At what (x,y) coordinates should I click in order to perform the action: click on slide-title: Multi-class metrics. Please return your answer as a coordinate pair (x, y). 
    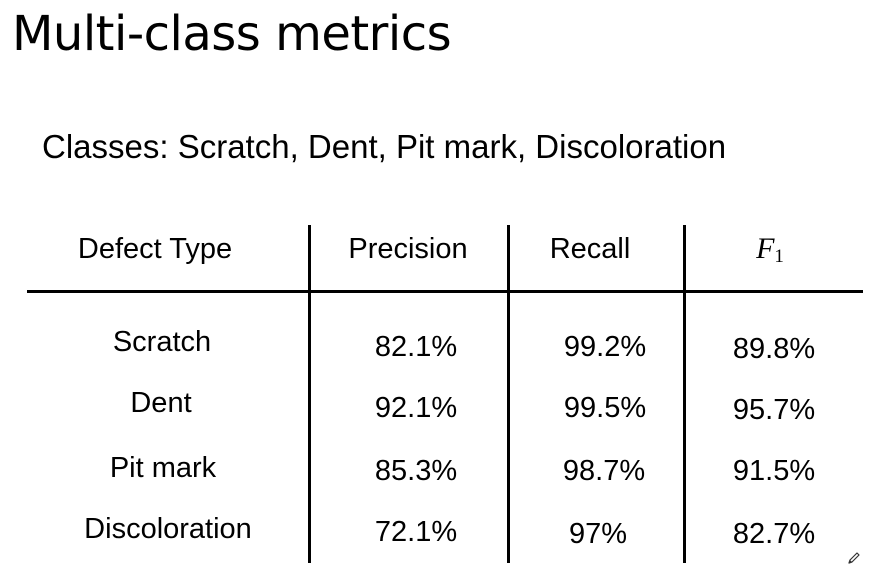
    Looking at the image, I should click on (232, 34).